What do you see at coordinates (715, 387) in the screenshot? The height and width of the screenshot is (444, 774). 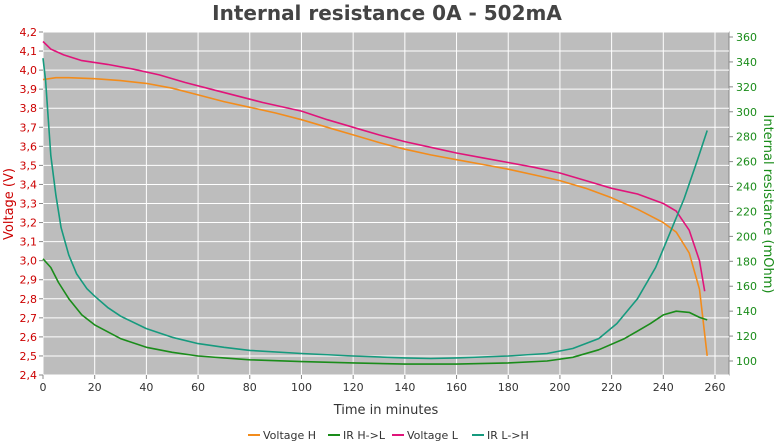 I see `x-tick-label: 260` at bounding box center [715, 387].